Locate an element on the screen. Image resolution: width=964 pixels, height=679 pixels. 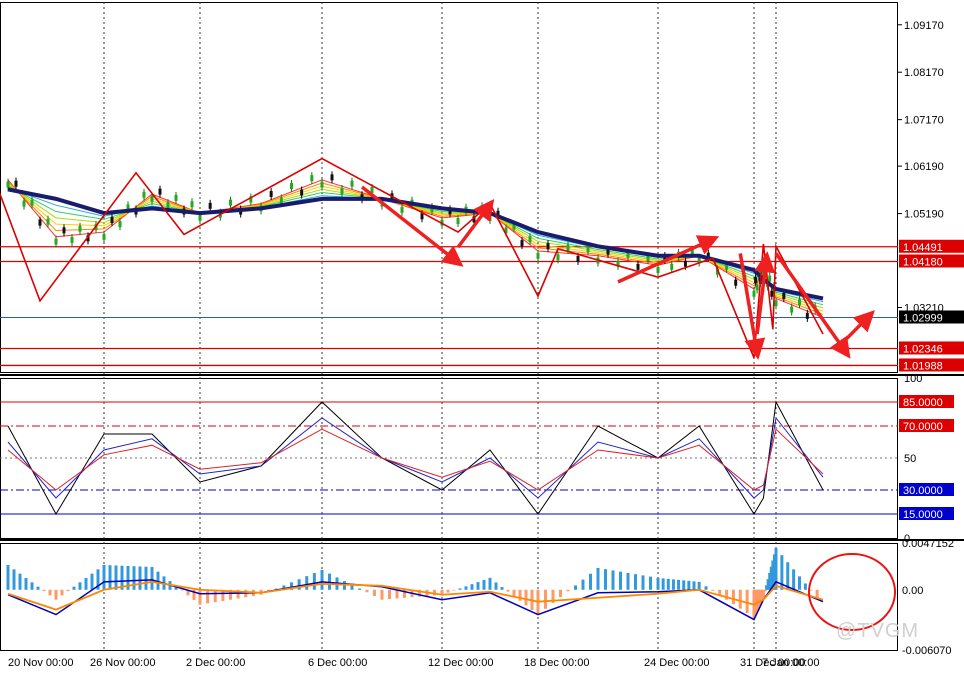
macd-y-tick-label: 0.0047152 is located at coordinates (928, 544).